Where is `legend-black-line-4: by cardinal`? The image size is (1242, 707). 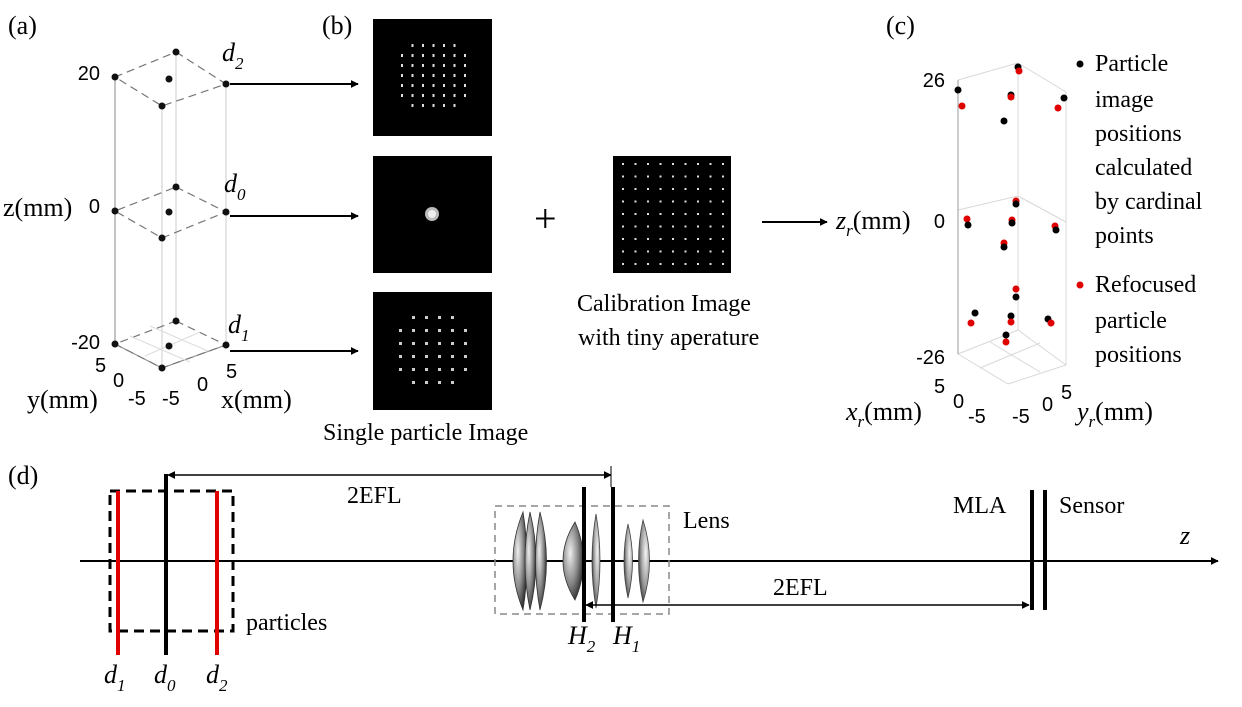 legend-black-line-4: by cardinal is located at coordinates (1149, 202).